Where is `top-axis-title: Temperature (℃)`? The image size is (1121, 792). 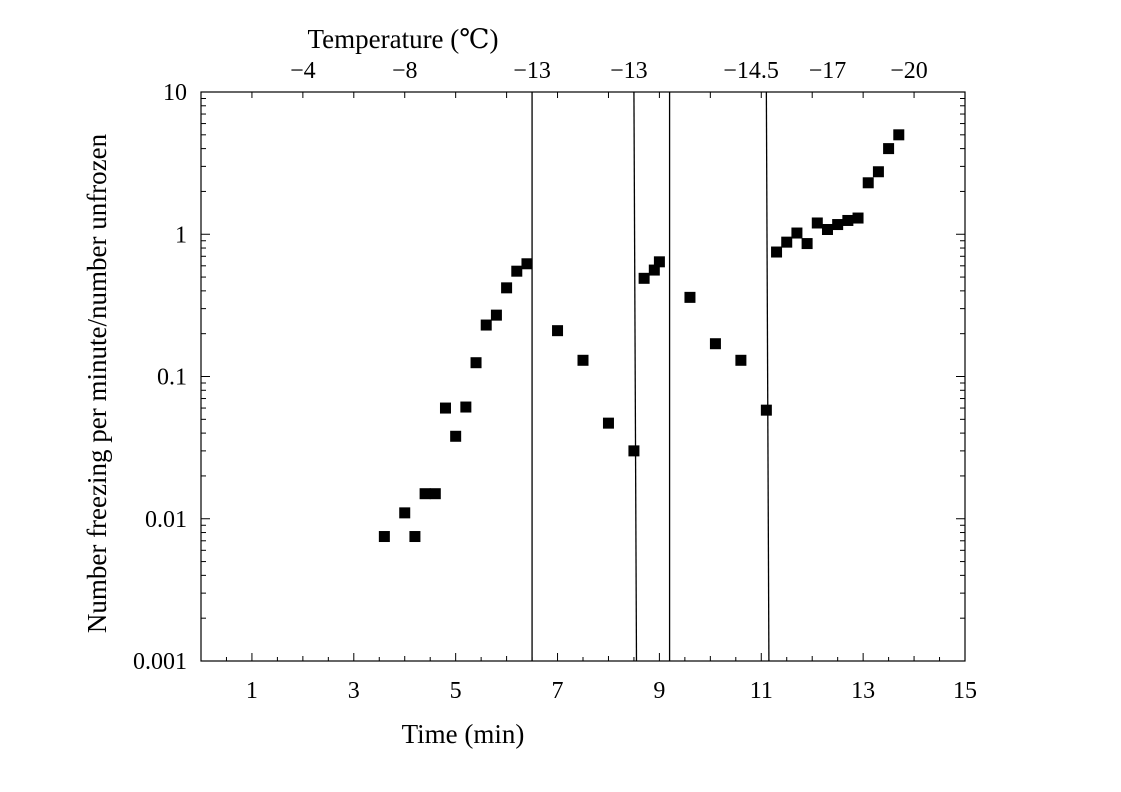 top-axis-title: Temperature (℃) is located at coordinates (403, 39).